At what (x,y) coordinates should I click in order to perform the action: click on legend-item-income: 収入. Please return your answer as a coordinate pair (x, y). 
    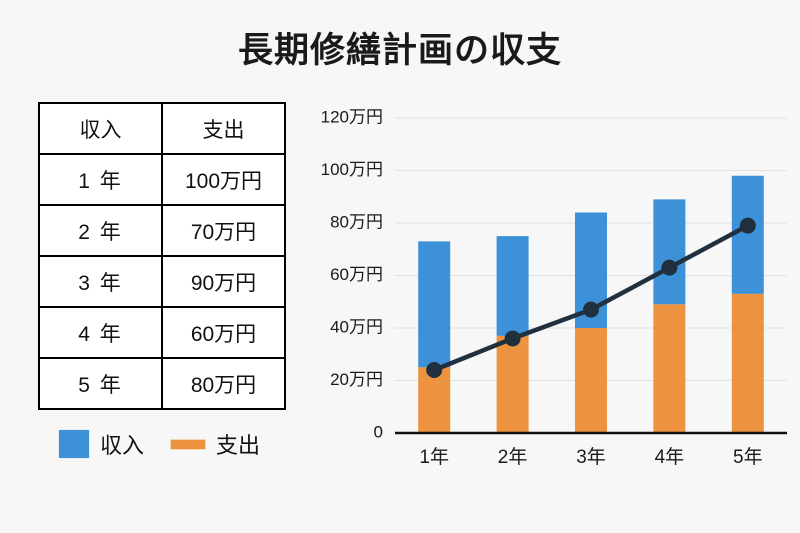
    Looking at the image, I should click on (101, 444).